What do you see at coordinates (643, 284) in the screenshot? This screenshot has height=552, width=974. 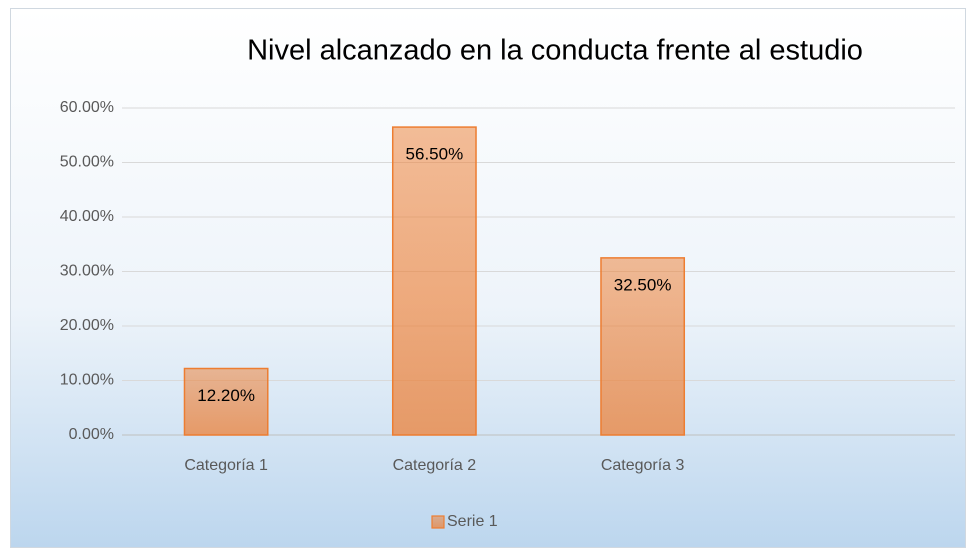 I see `data-label: 32.50%` at bounding box center [643, 284].